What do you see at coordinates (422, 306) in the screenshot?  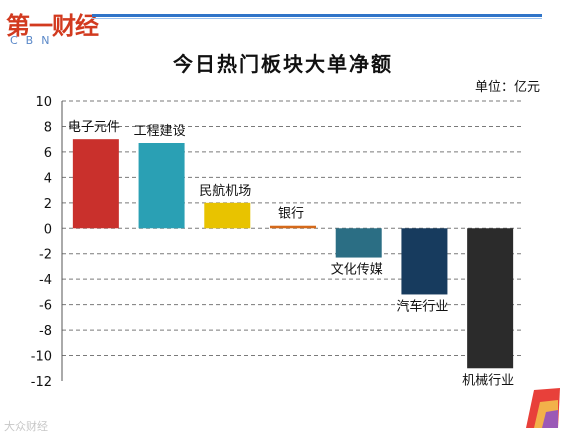 I see `category-label: 汽车行业` at bounding box center [422, 306].